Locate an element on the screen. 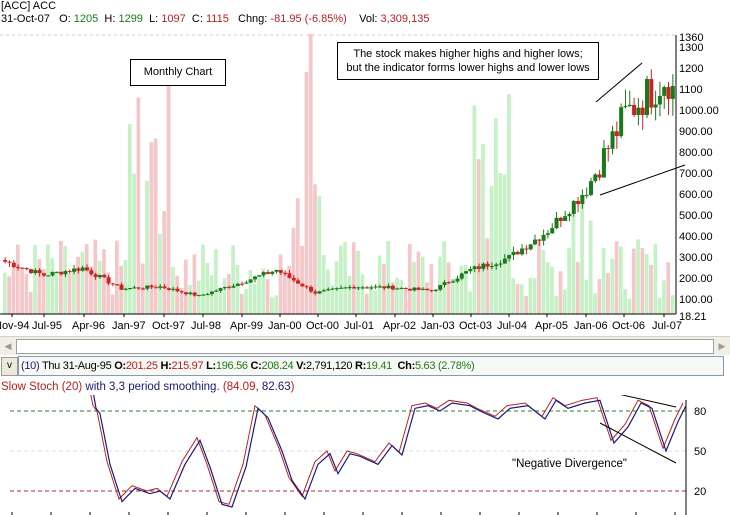 The width and height of the screenshot is (730, 515). svg-text: 1360 is located at coordinates (691, 38).